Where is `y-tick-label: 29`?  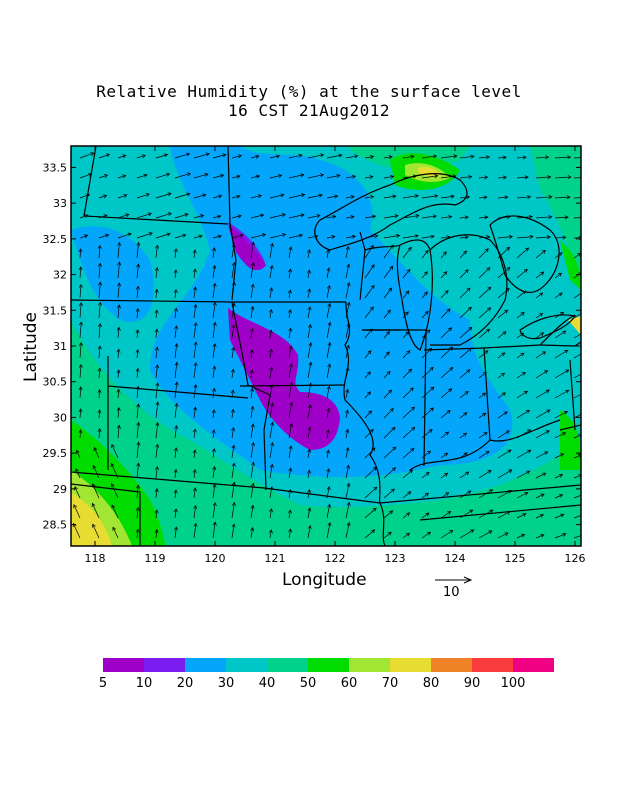 y-tick-label: 29 is located at coordinates (60, 489).